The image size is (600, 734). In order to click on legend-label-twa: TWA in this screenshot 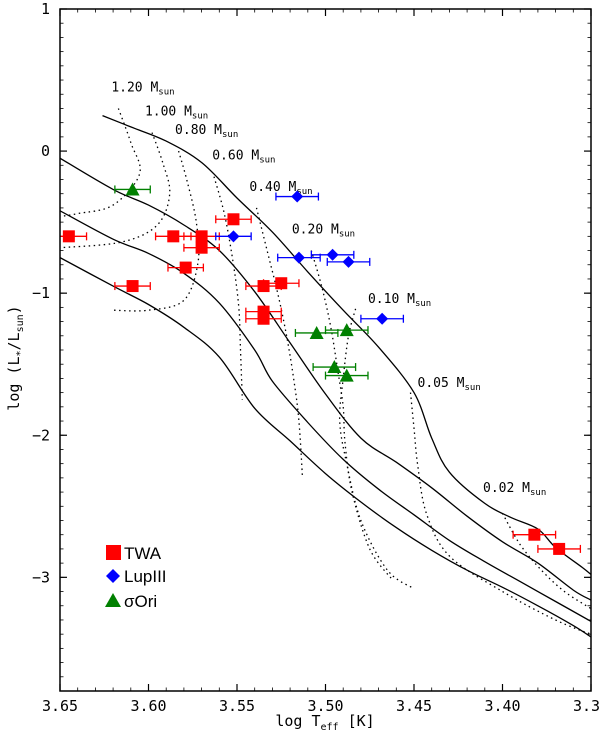, I will do `click(143, 553)`.